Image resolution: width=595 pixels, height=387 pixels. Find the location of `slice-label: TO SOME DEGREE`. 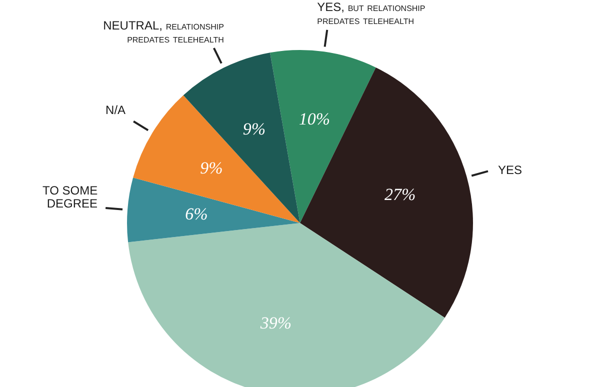

slice-label: TO SOME DEGREE is located at coordinates (70, 196).